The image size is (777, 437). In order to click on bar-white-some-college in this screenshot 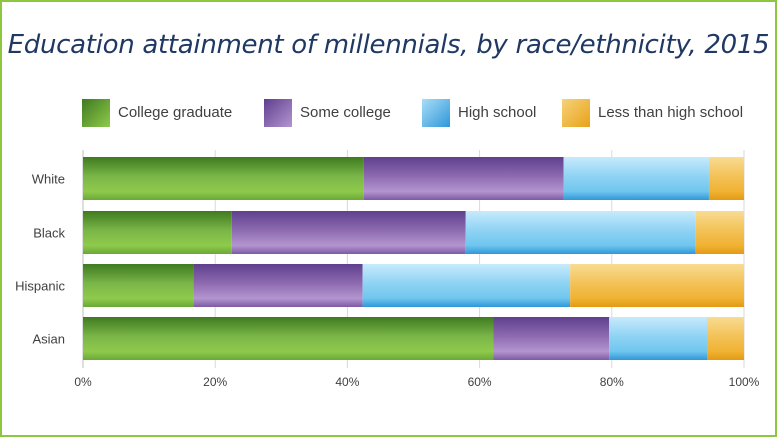, I will do `click(463, 178)`.